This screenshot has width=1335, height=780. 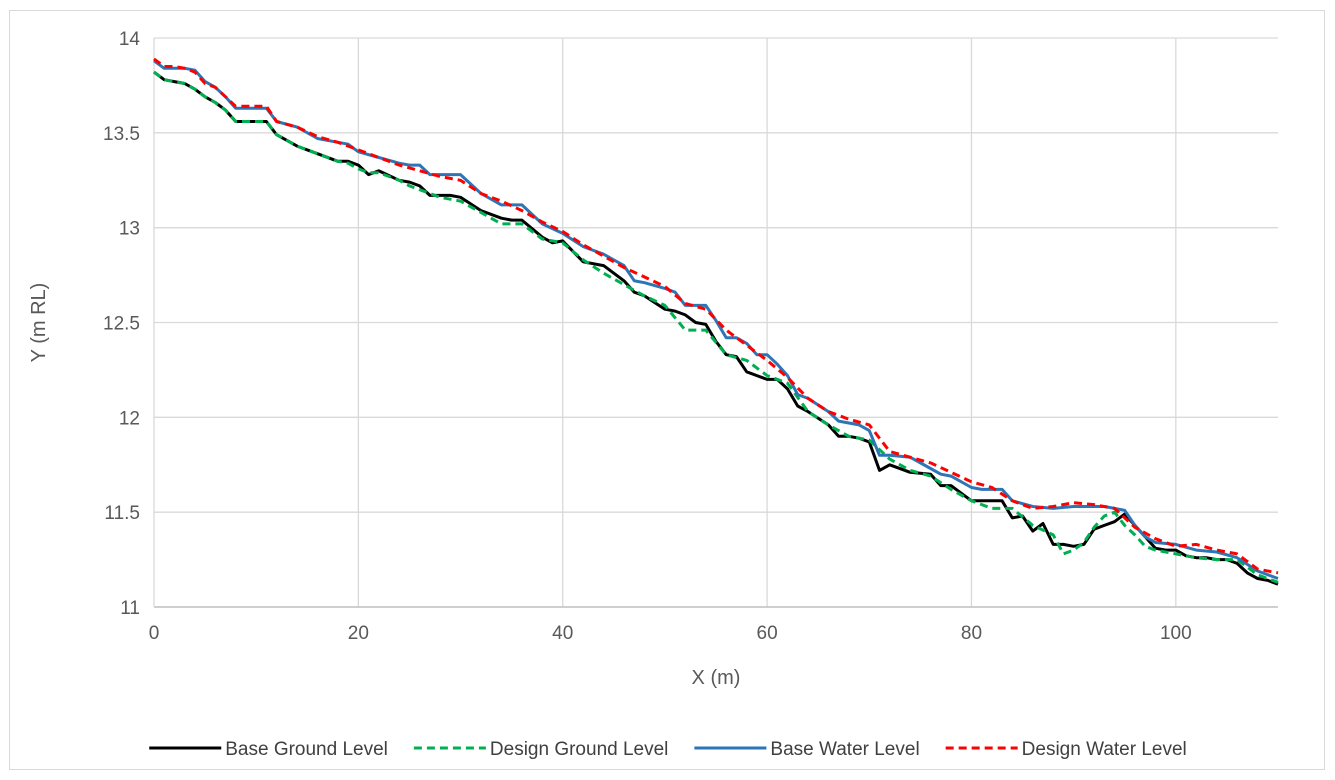 I want to click on legend-label: Base Water Level, so click(x=844, y=749).